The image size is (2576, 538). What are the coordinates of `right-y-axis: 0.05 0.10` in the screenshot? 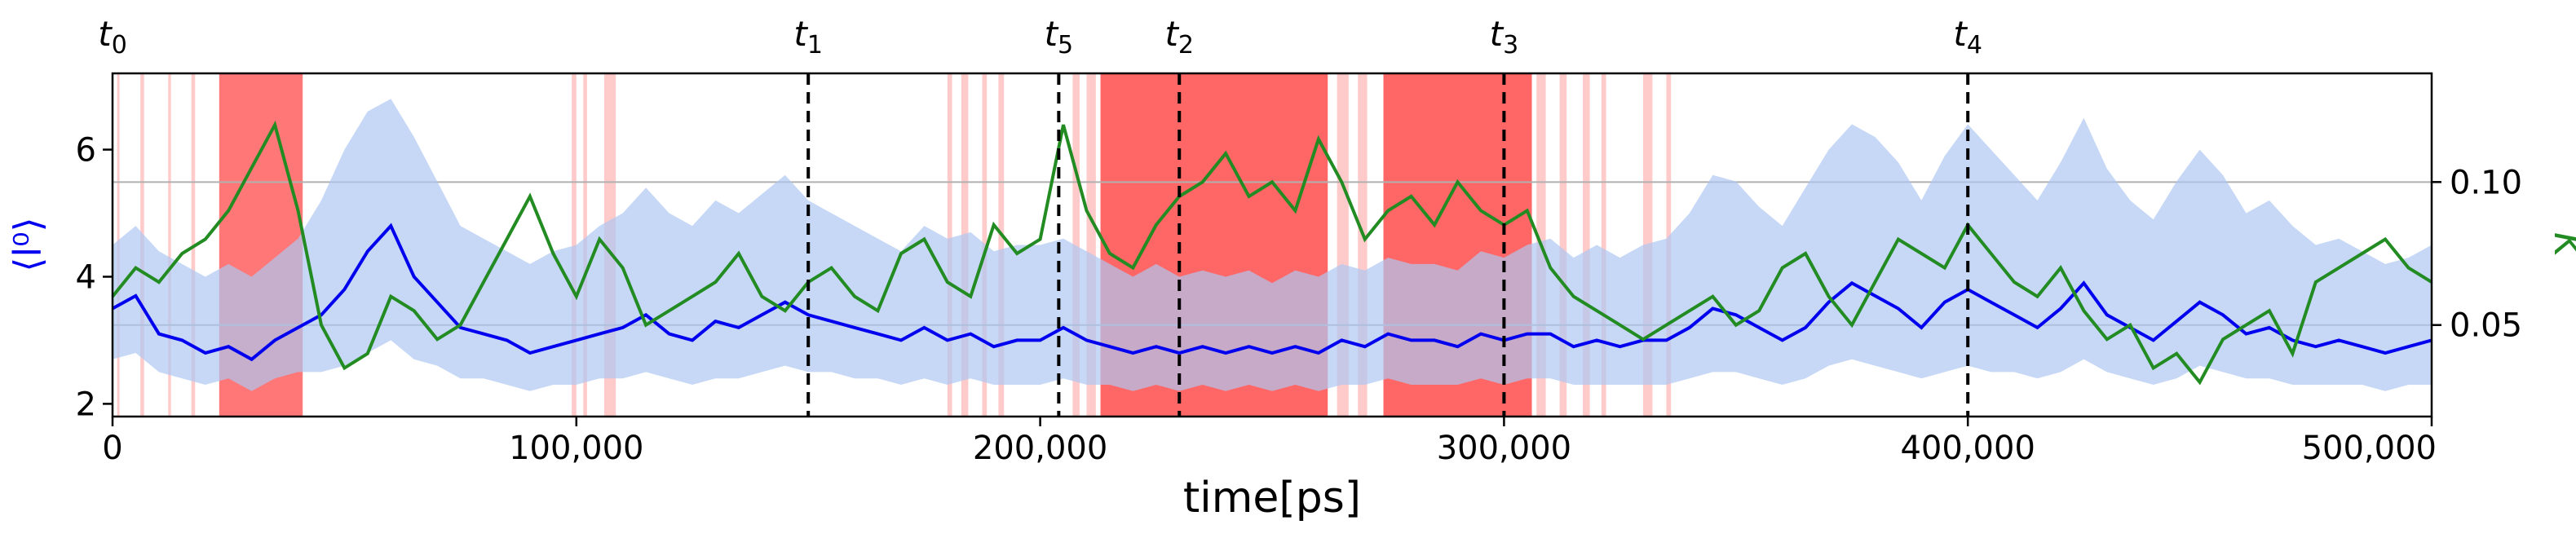 It's located at (2477, 254).